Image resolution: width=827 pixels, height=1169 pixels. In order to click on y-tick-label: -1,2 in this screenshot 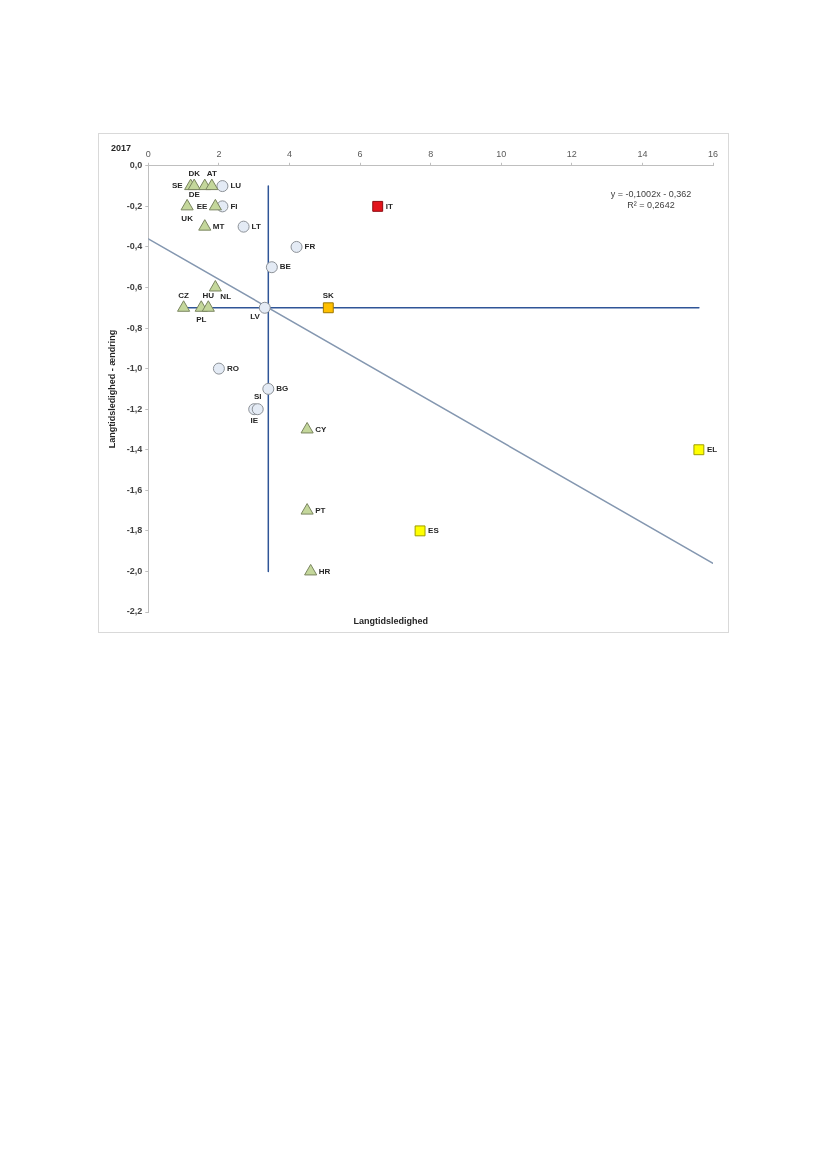, I will do `click(134, 408)`.